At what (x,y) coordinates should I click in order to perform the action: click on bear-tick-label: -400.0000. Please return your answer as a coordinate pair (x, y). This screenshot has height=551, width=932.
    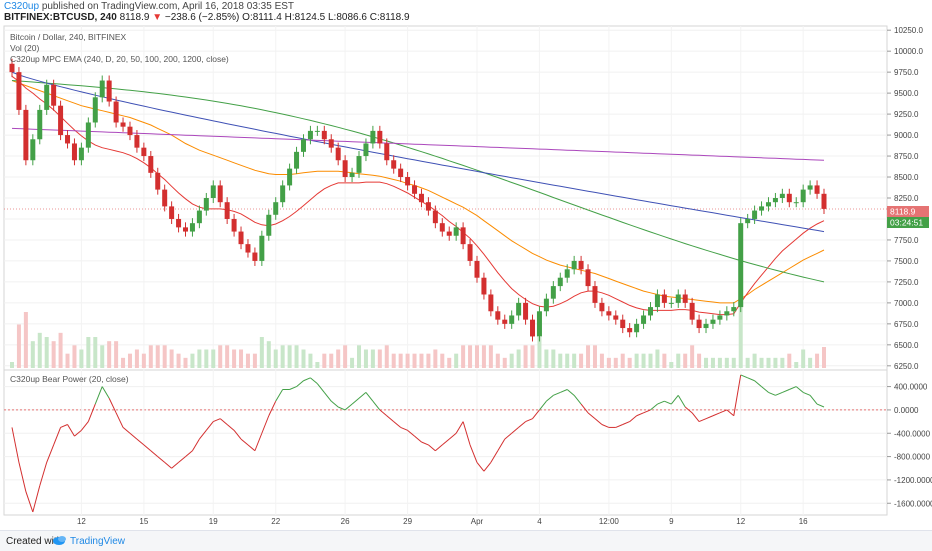
    Looking at the image, I should click on (912, 433).